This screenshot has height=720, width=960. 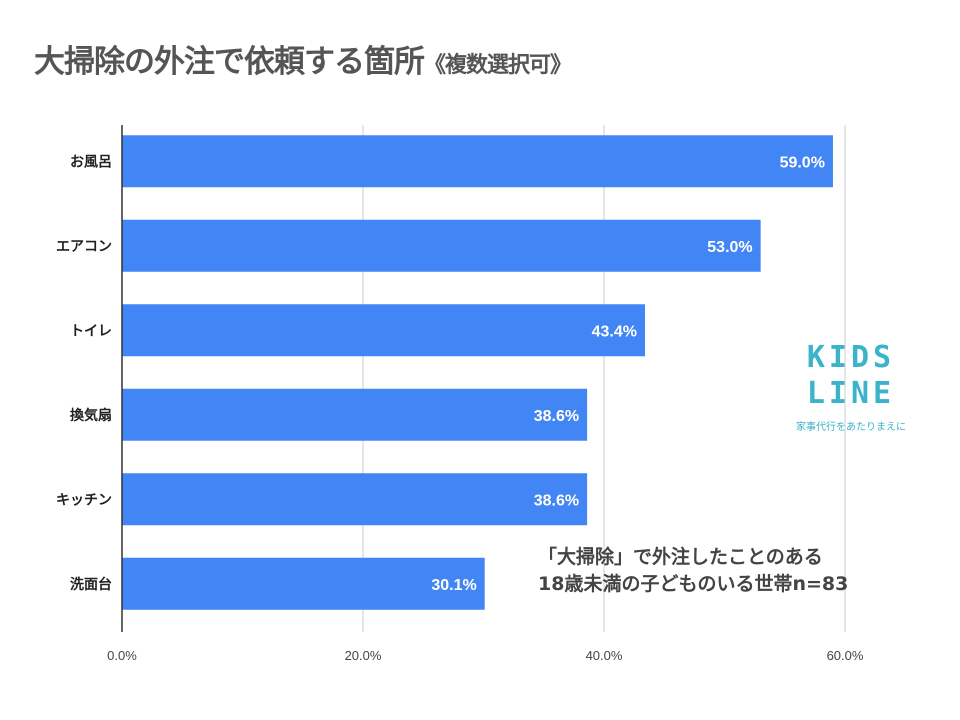 I want to click on logo-line1: KIDS, so click(x=851, y=357).